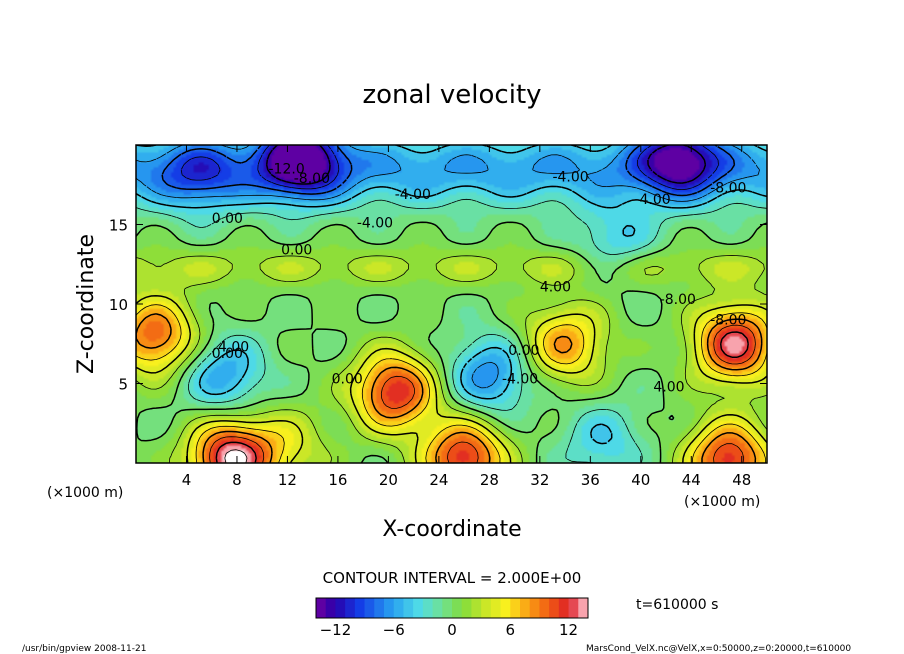 The width and height of the screenshot is (904, 654). I want to click on x-tick-label: 36, so click(590, 480).